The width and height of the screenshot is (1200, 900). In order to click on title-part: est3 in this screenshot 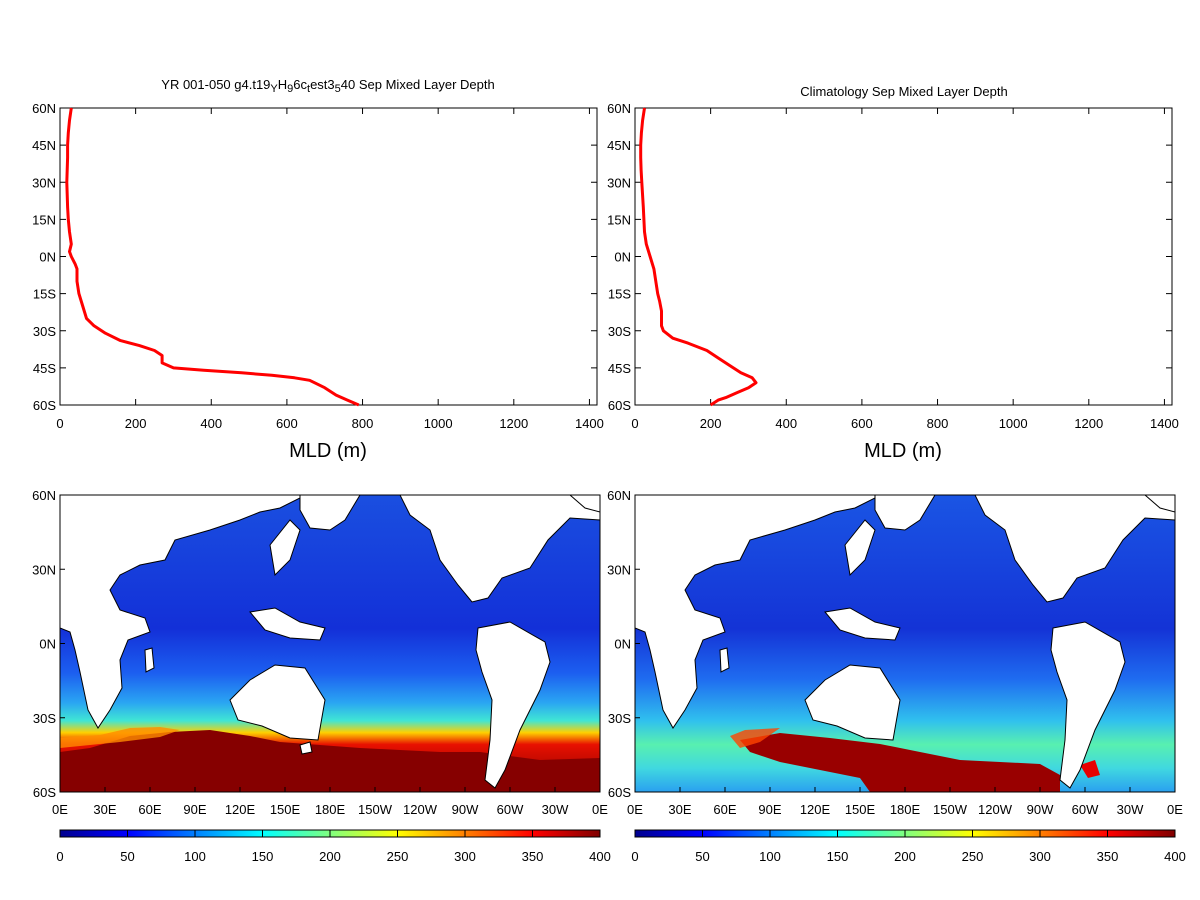, I will do `click(322, 84)`.